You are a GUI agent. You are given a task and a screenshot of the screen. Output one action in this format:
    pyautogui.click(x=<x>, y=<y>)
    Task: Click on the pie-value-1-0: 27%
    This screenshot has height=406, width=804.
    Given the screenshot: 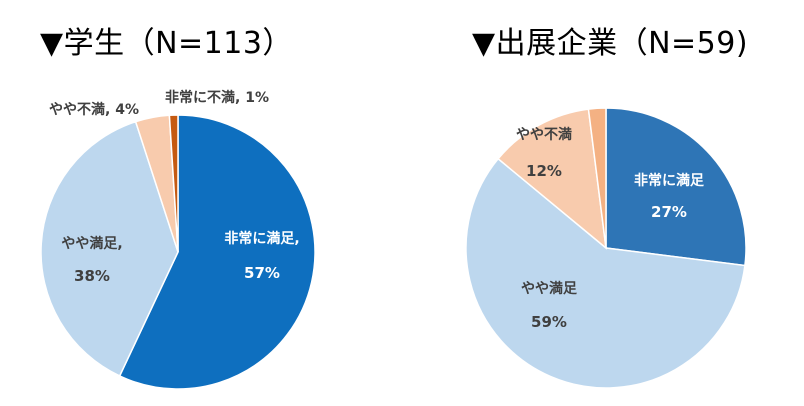 What is the action you would take?
    pyautogui.click(x=669, y=212)
    